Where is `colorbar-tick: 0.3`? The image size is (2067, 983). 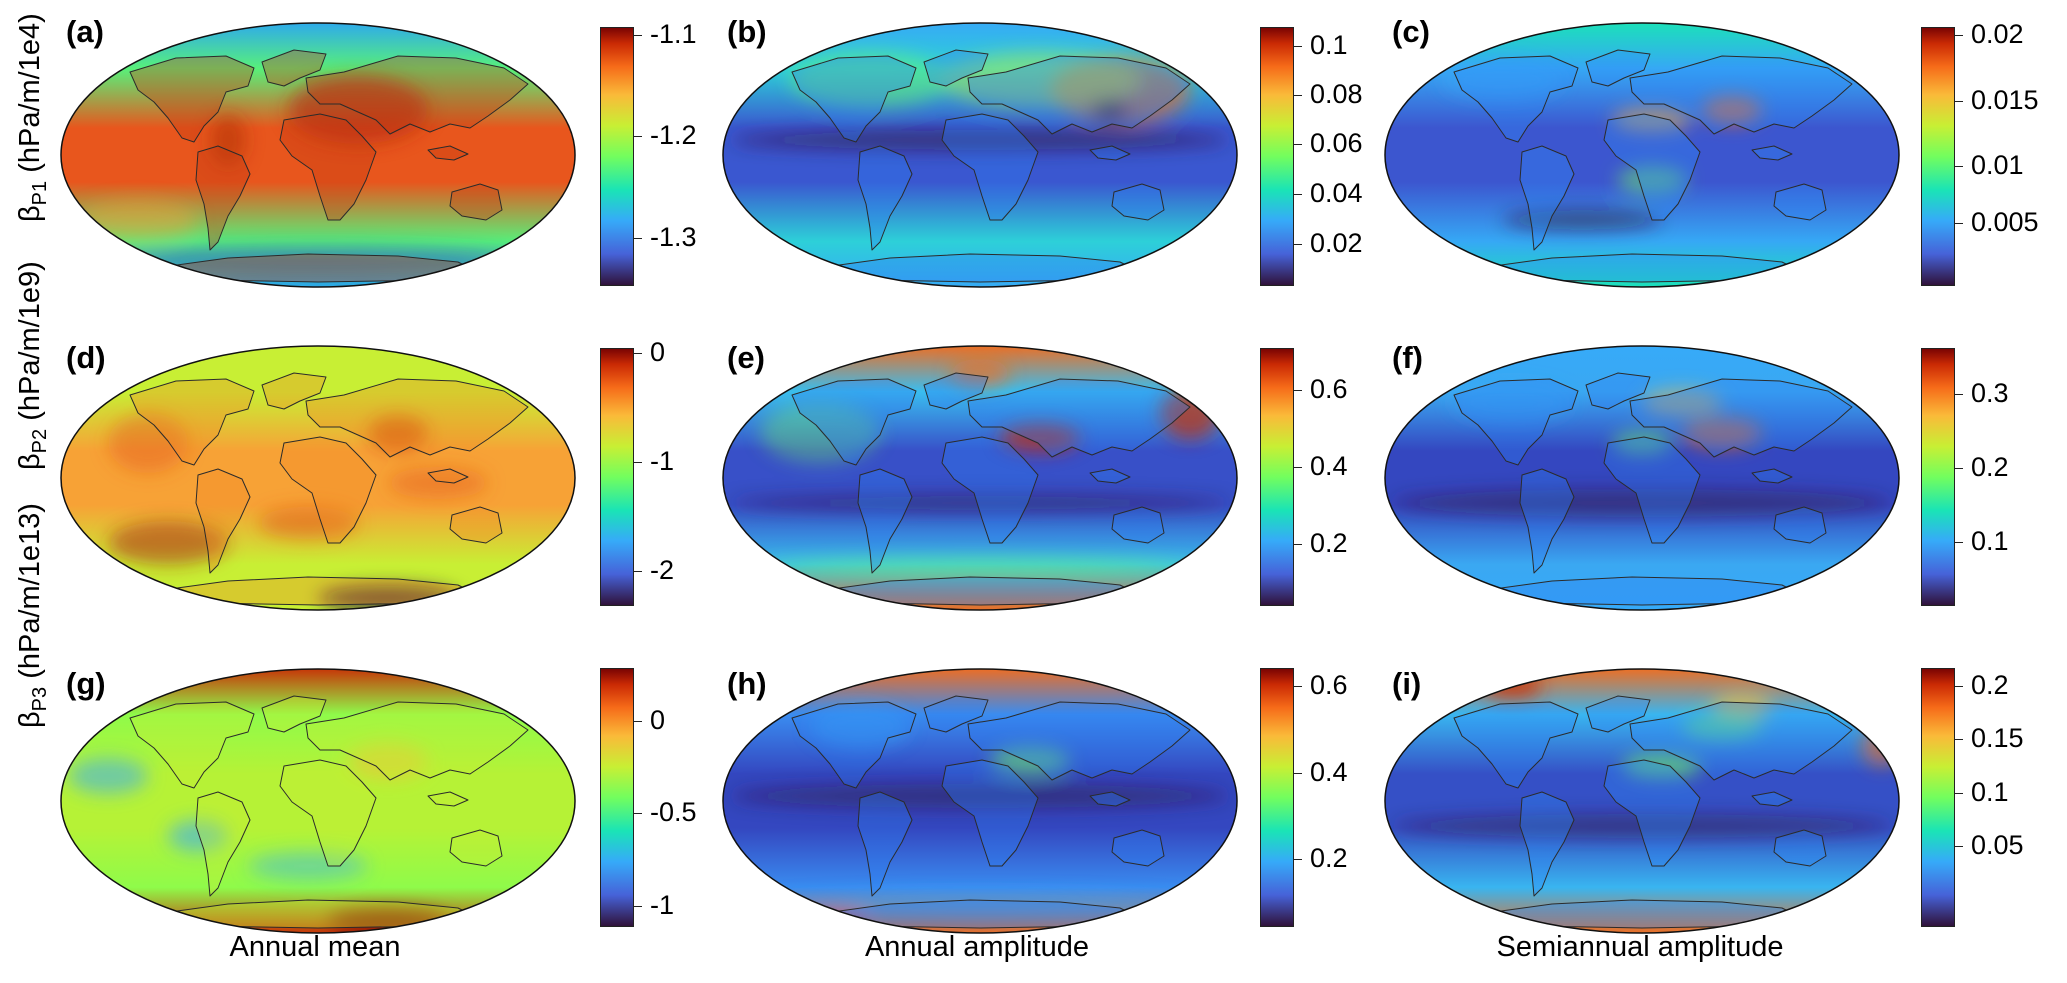
colorbar-tick: 0.3 is located at coordinates (1982, 393).